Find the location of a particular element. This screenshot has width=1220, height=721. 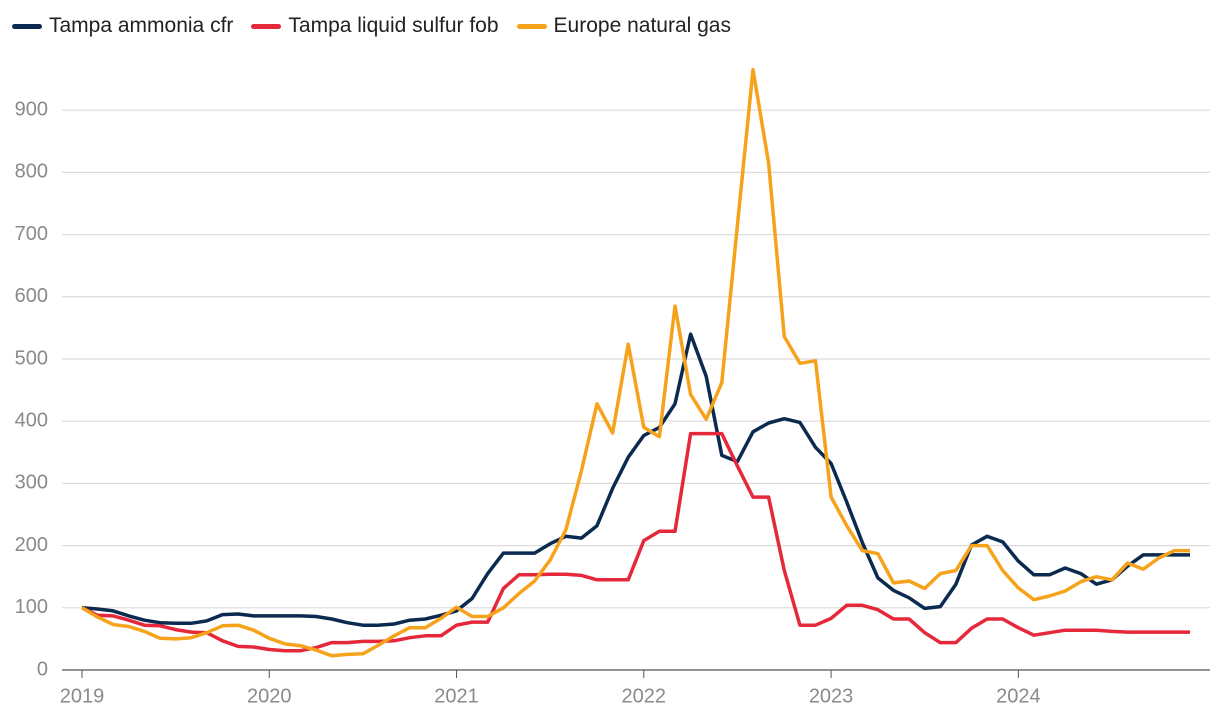

y-tick-label: 400 is located at coordinates (31, 420).